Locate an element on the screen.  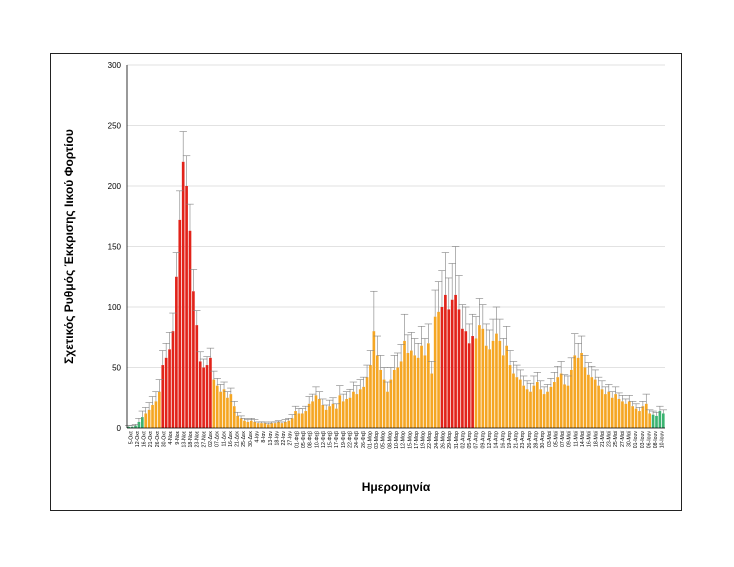
y-tick-label: 300 is located at coordinates (115, 65).